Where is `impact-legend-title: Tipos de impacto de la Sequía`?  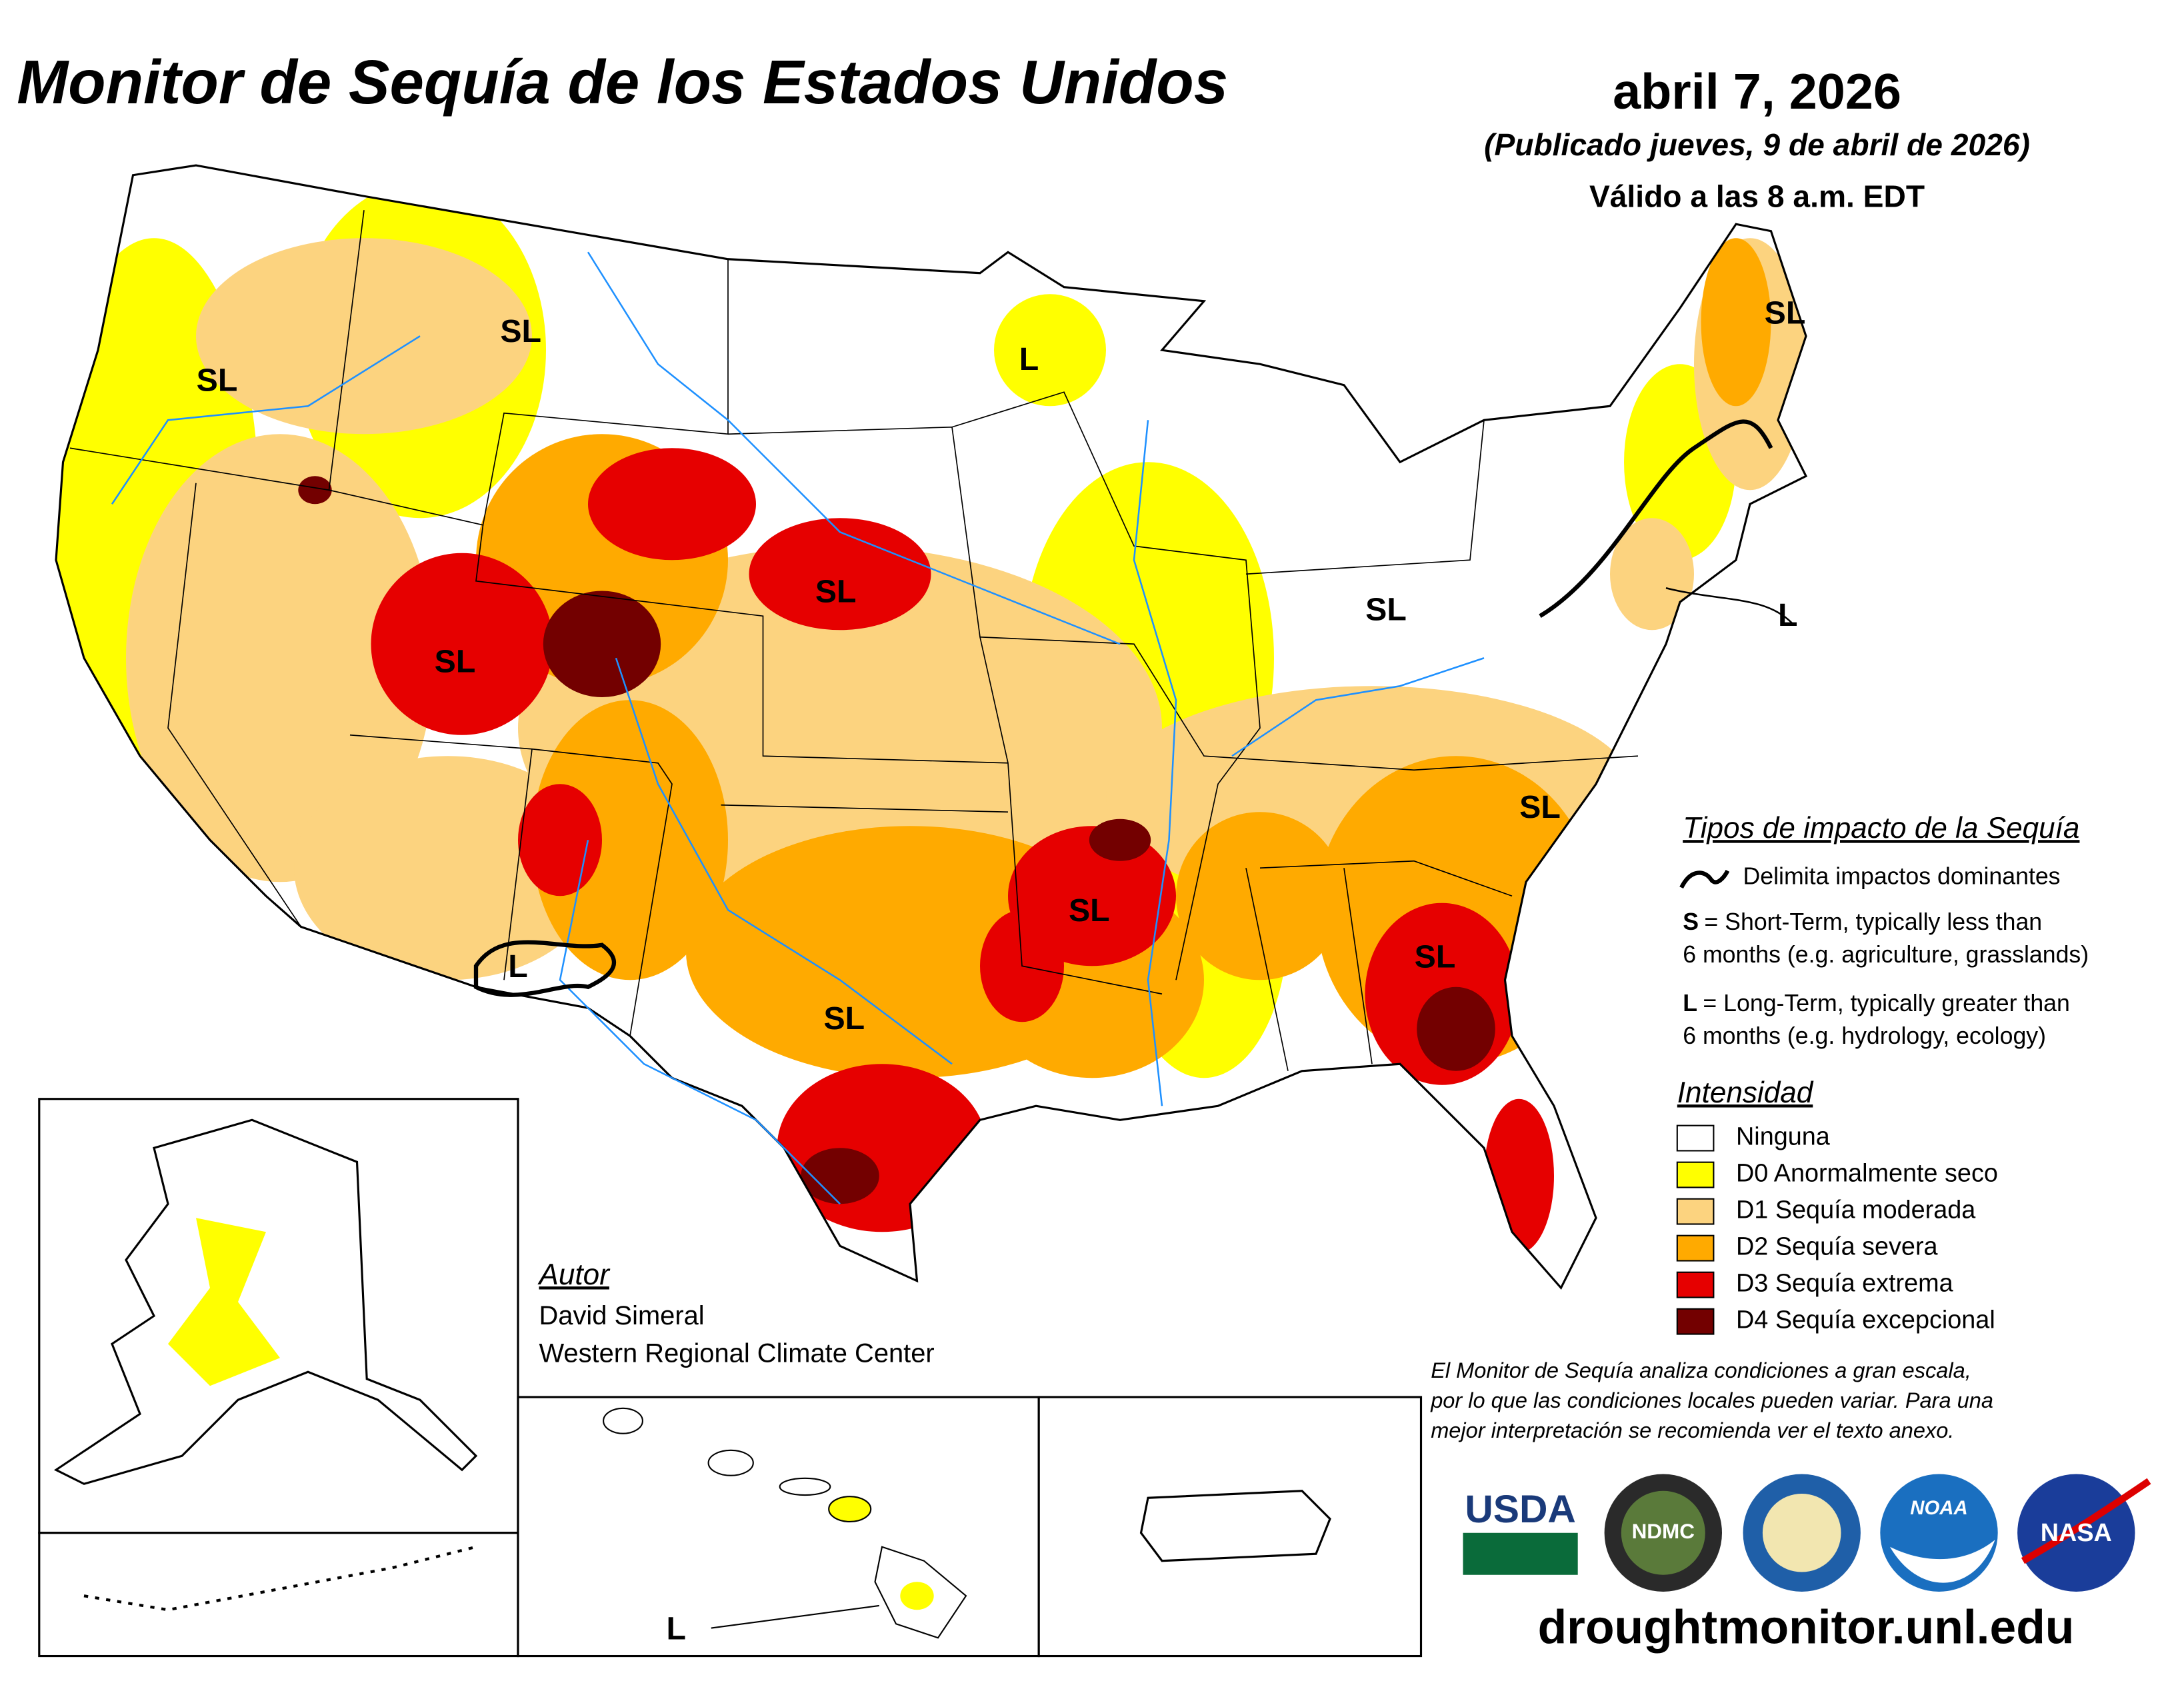
impact-legend-title: Tipos de impacto de la Sequía is located at coordinates (1881, 828).